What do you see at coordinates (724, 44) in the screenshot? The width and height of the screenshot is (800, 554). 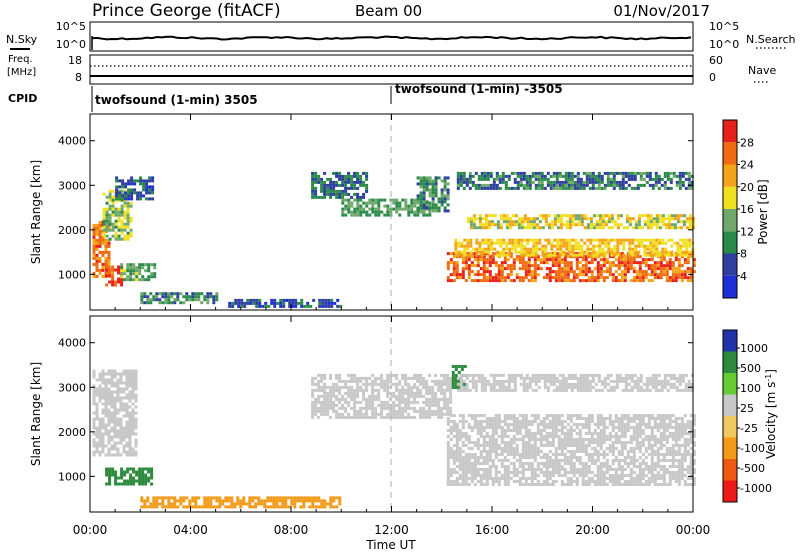 I see `nsearch-tick-low: 10^0` at bounding box center [724, 44].